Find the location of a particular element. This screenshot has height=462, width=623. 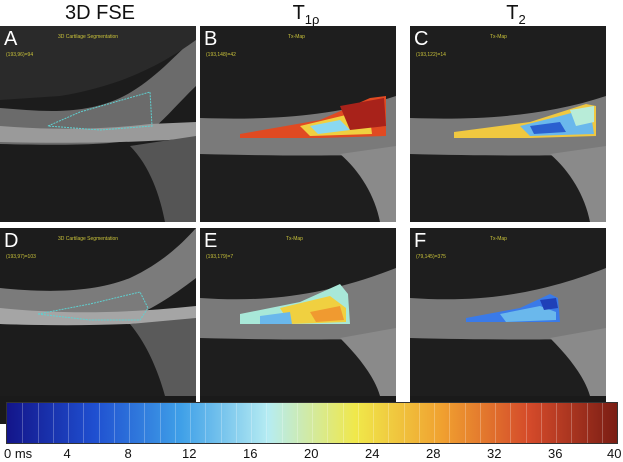

column-title-t1rho: T1ρ is located at coordinates (306, 14).